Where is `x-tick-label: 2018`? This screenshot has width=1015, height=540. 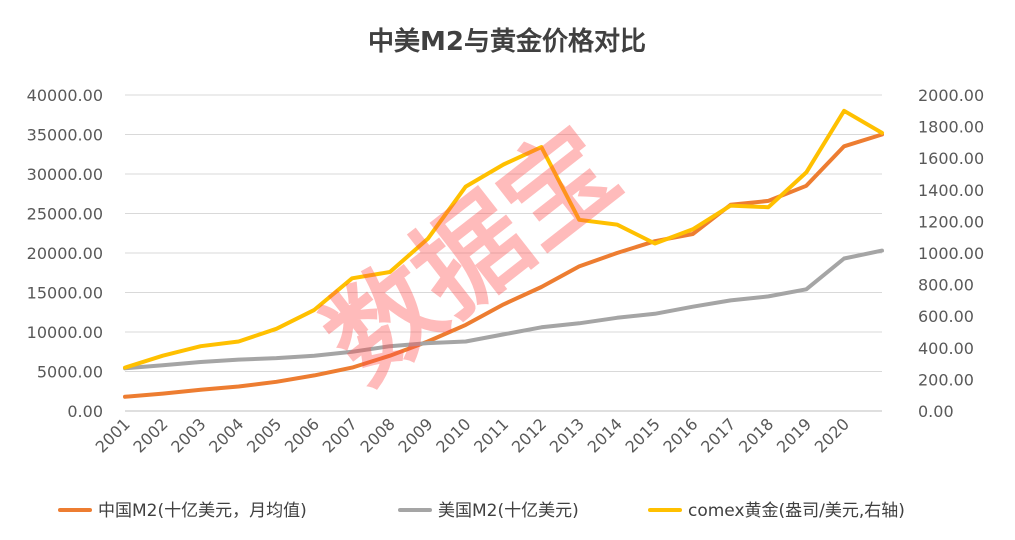
x-tick-label: 2018 is located at coordinates (756, 435).